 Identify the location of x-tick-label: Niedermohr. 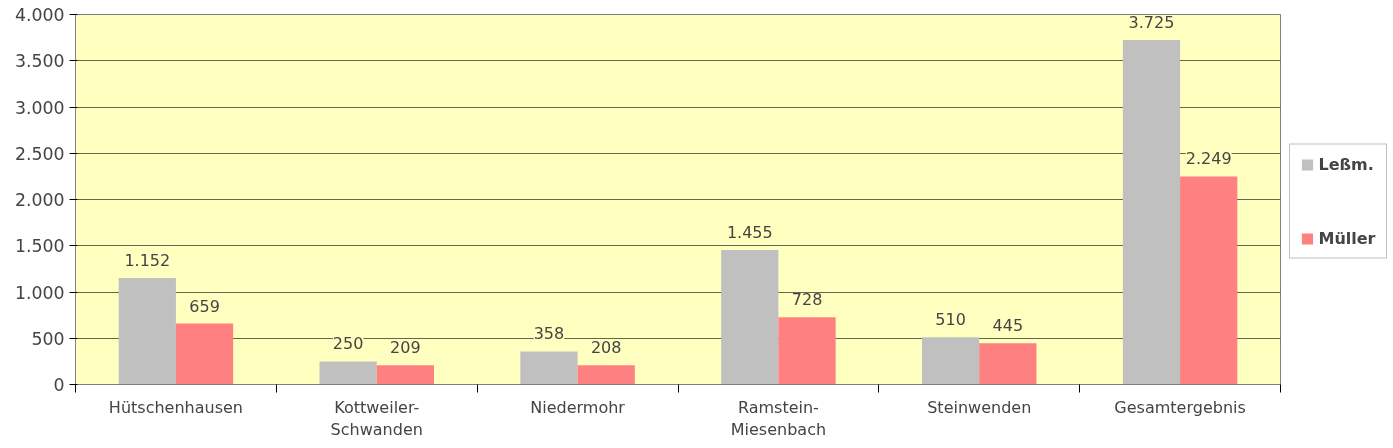
(578, 407).